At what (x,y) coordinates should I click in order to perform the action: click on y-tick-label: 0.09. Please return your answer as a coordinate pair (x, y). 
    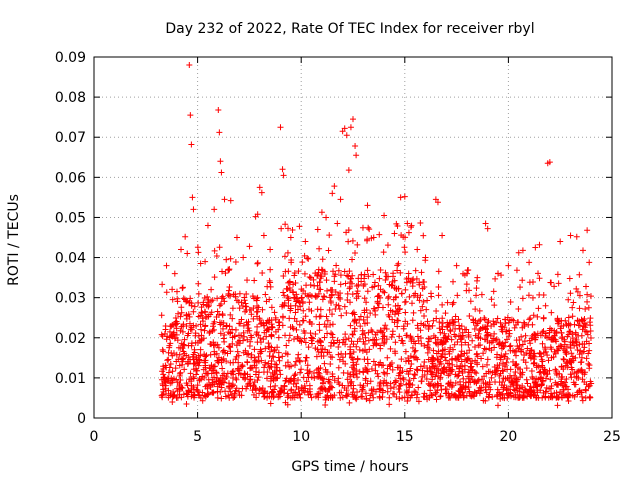
    Looking at the image, I should click on (70, 58).